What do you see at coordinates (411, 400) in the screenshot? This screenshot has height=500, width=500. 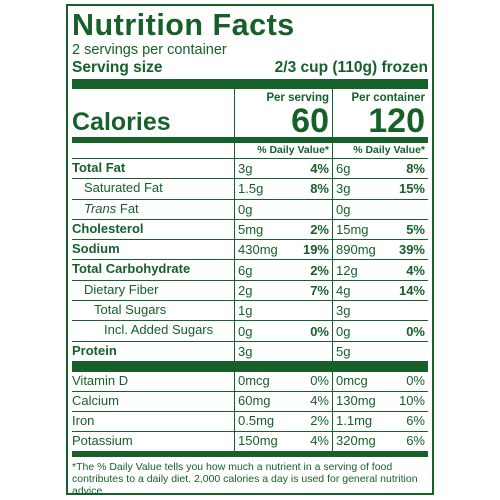 I see `container-dv: 10%` at bounding box center [411, 400].